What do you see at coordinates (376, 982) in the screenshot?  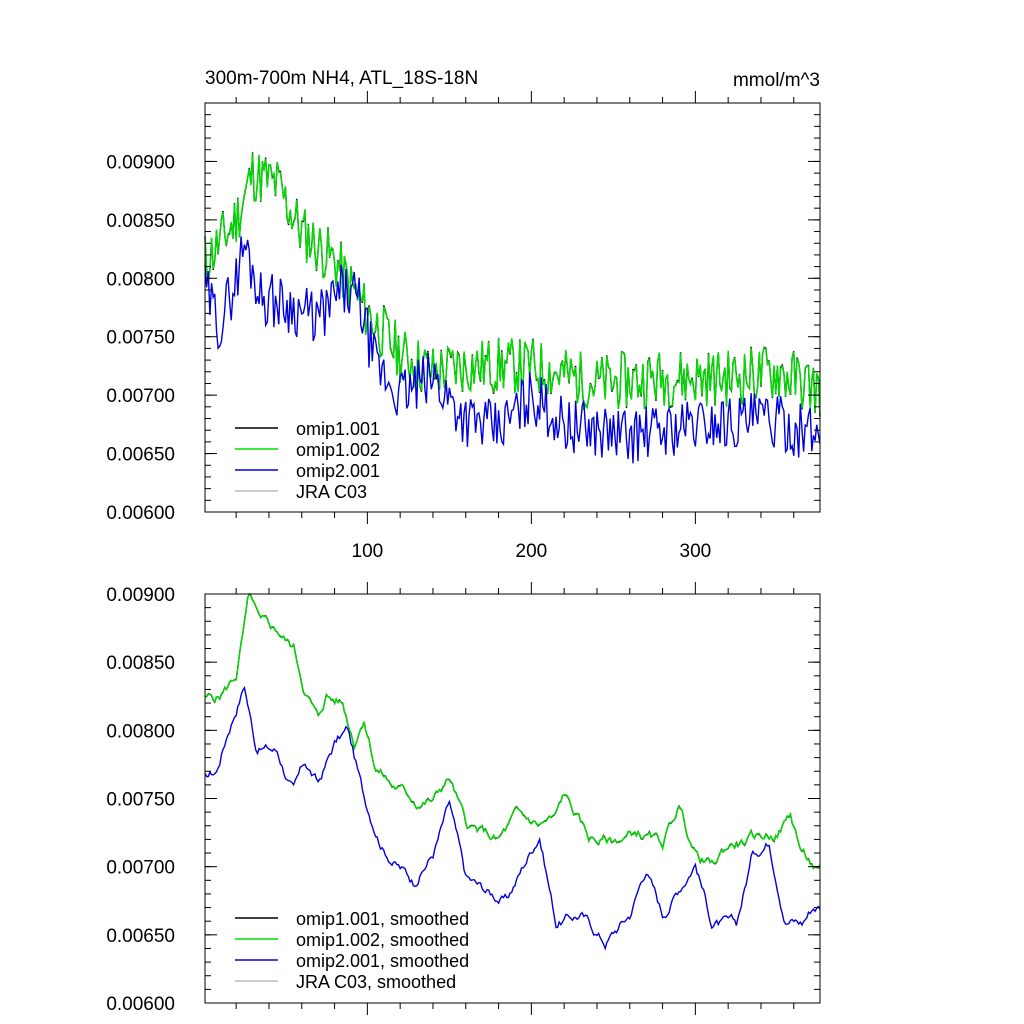 I see `legend-label: JRA C03, smoothed` at bounding box center [376, 982].